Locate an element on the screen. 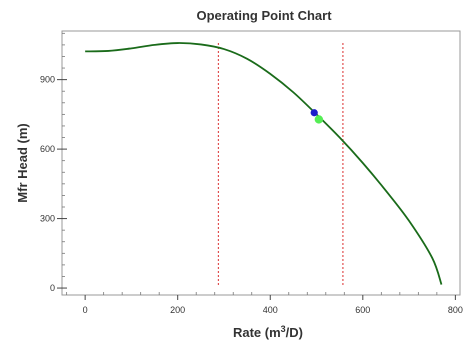 The width and height of the screenshot is (472, 343). operating-points is located at coordinates (317, 116).